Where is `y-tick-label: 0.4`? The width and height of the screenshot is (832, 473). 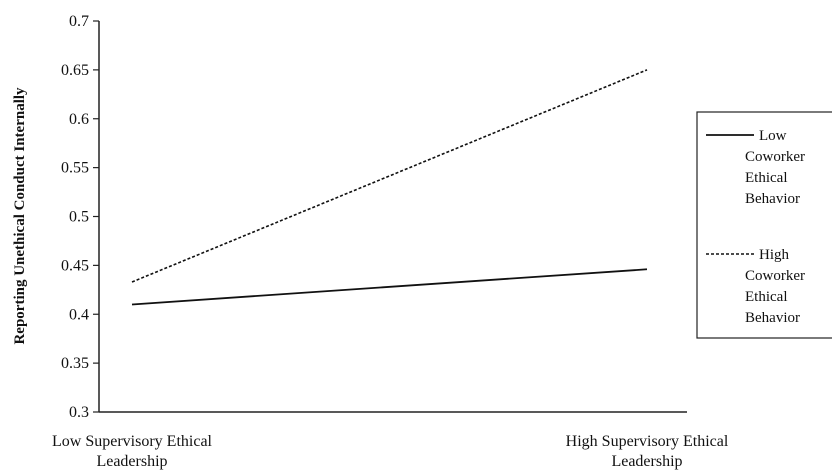 y-tick-label: 0.4 is located at coordinates (79, 314).